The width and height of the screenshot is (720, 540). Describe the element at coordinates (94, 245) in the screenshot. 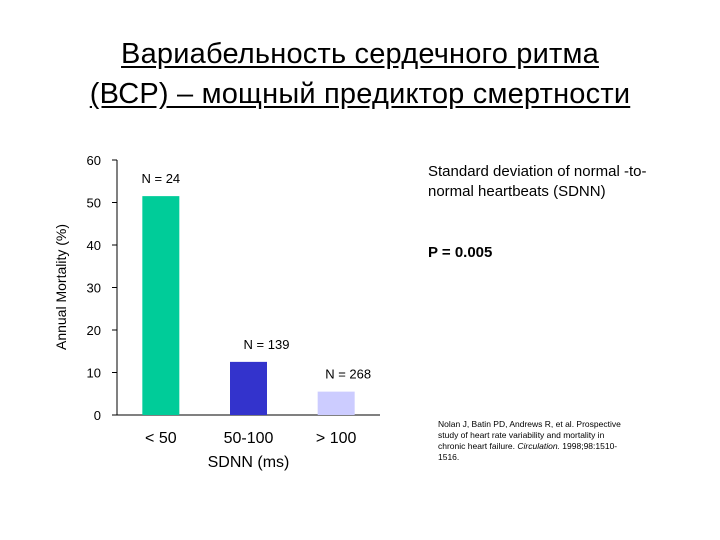

I see `y-tick-label: 40` at that location.